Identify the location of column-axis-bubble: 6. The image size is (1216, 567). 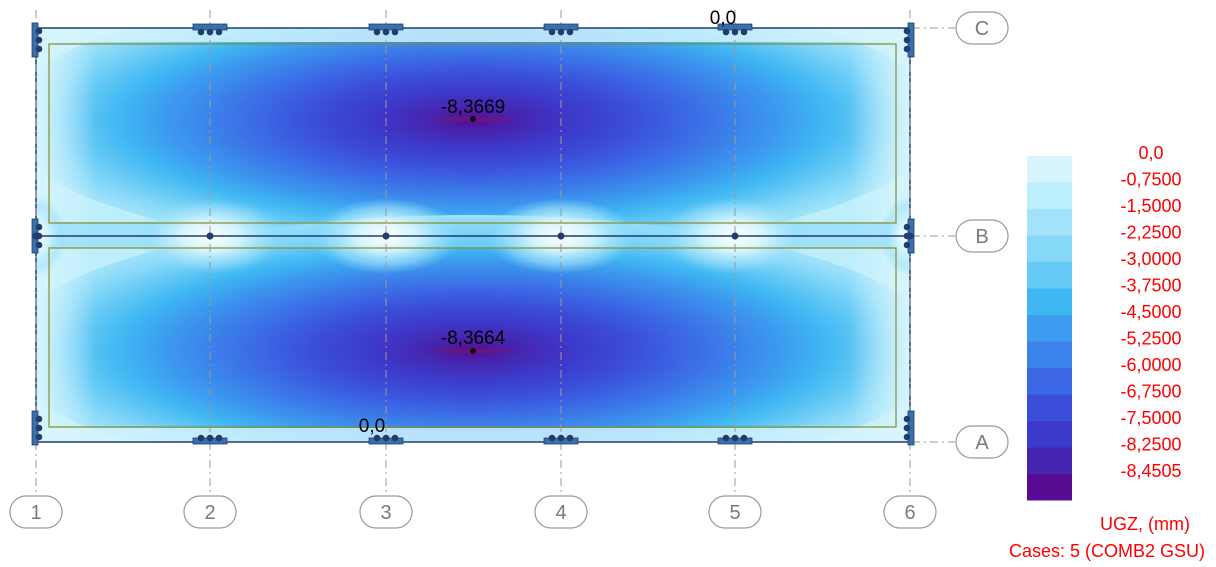
(910, 512).